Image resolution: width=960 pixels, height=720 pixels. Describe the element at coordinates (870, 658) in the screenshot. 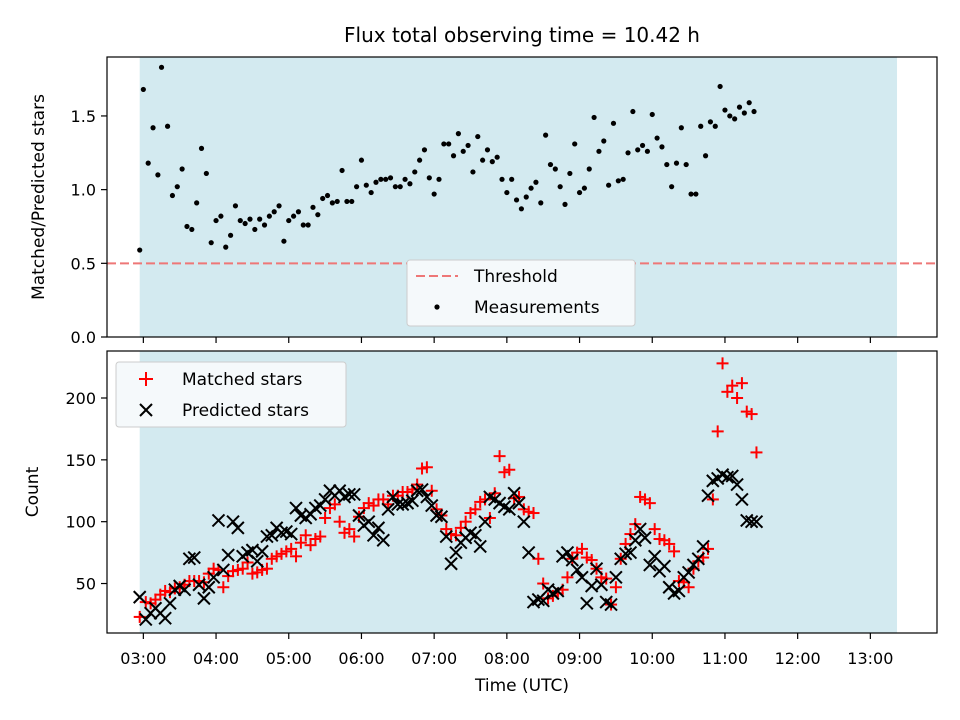

I see `x-tick-label: 13:00` at that location.